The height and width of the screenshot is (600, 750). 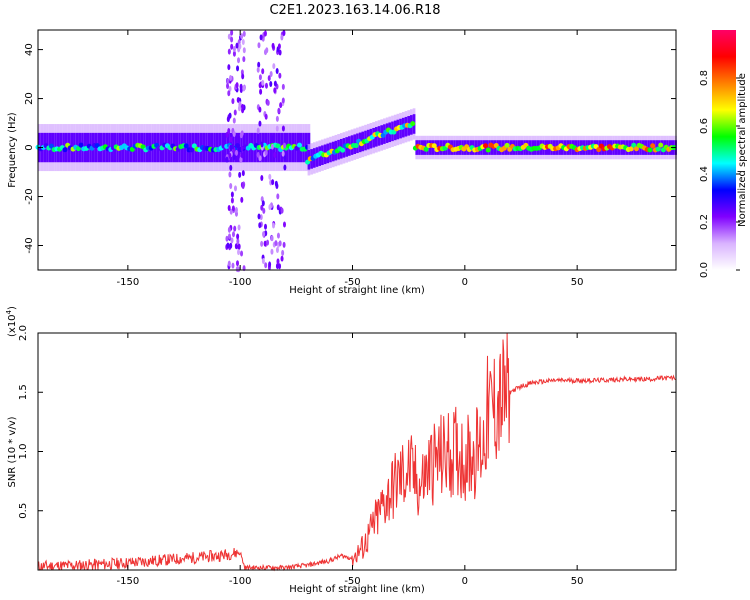 I want to click on snr-y-scale-label: (x104), so click(x=11, y=321).